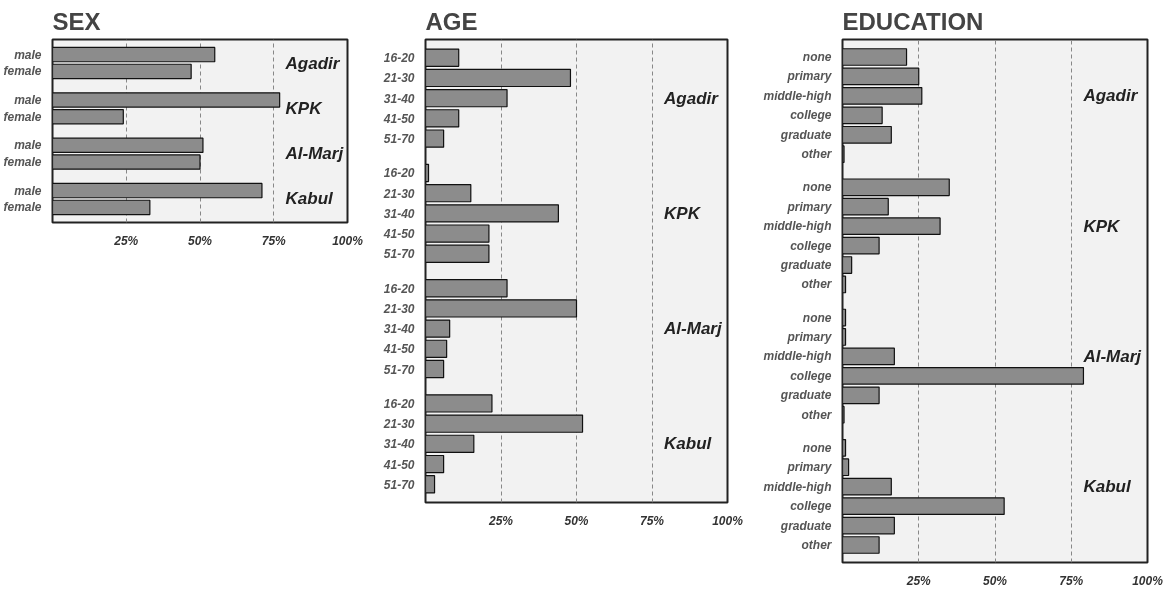 This screenshot has height=593, width=1171. I want to click on chart-title: SEX, so click(76, 21).